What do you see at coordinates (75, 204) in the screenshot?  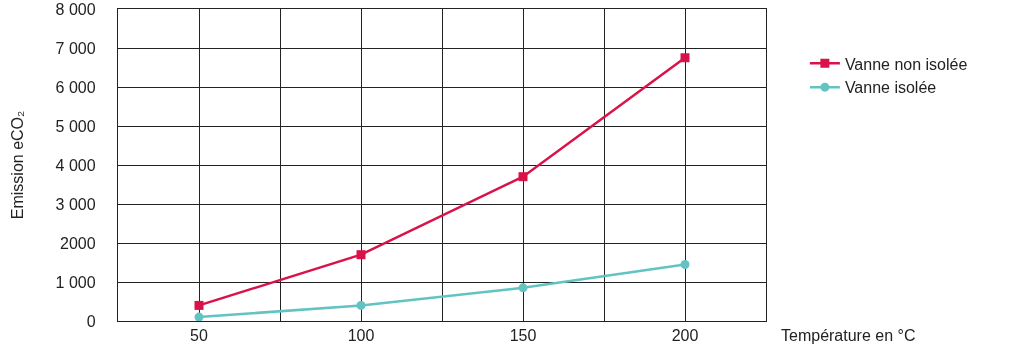 I see `y-tick-label: 3 000` at bounding box center [75, 204].